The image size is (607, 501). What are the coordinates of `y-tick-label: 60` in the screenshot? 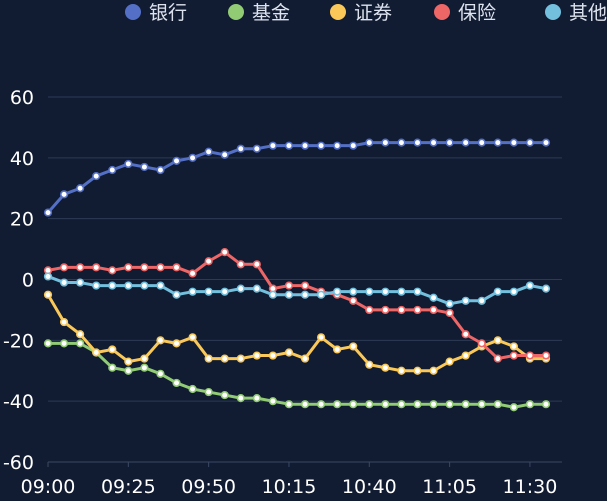 It's located at (22, 98).